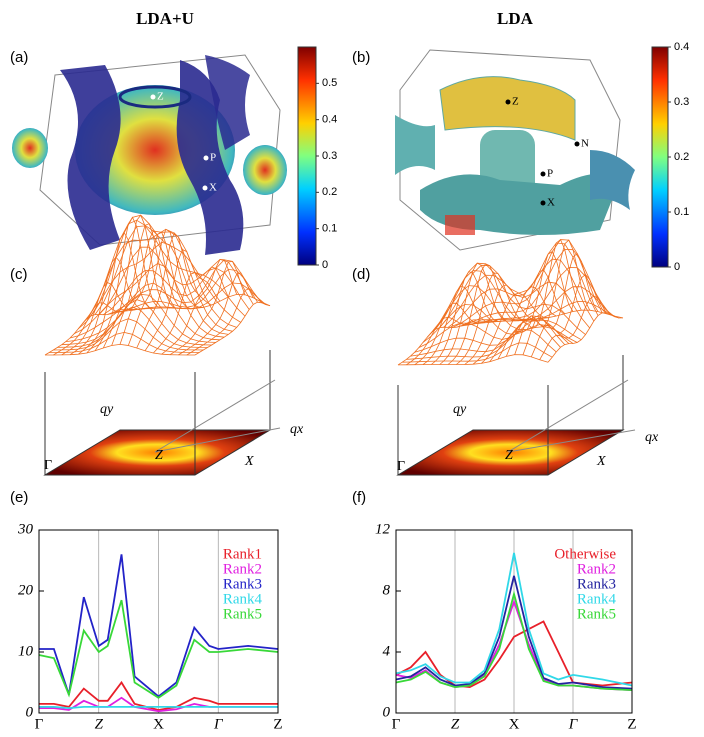 This screenshot has width=704, height=737. Describe the element at coordinates (652, 437) in the screenshot. I see `axis-label: qx` at that location.